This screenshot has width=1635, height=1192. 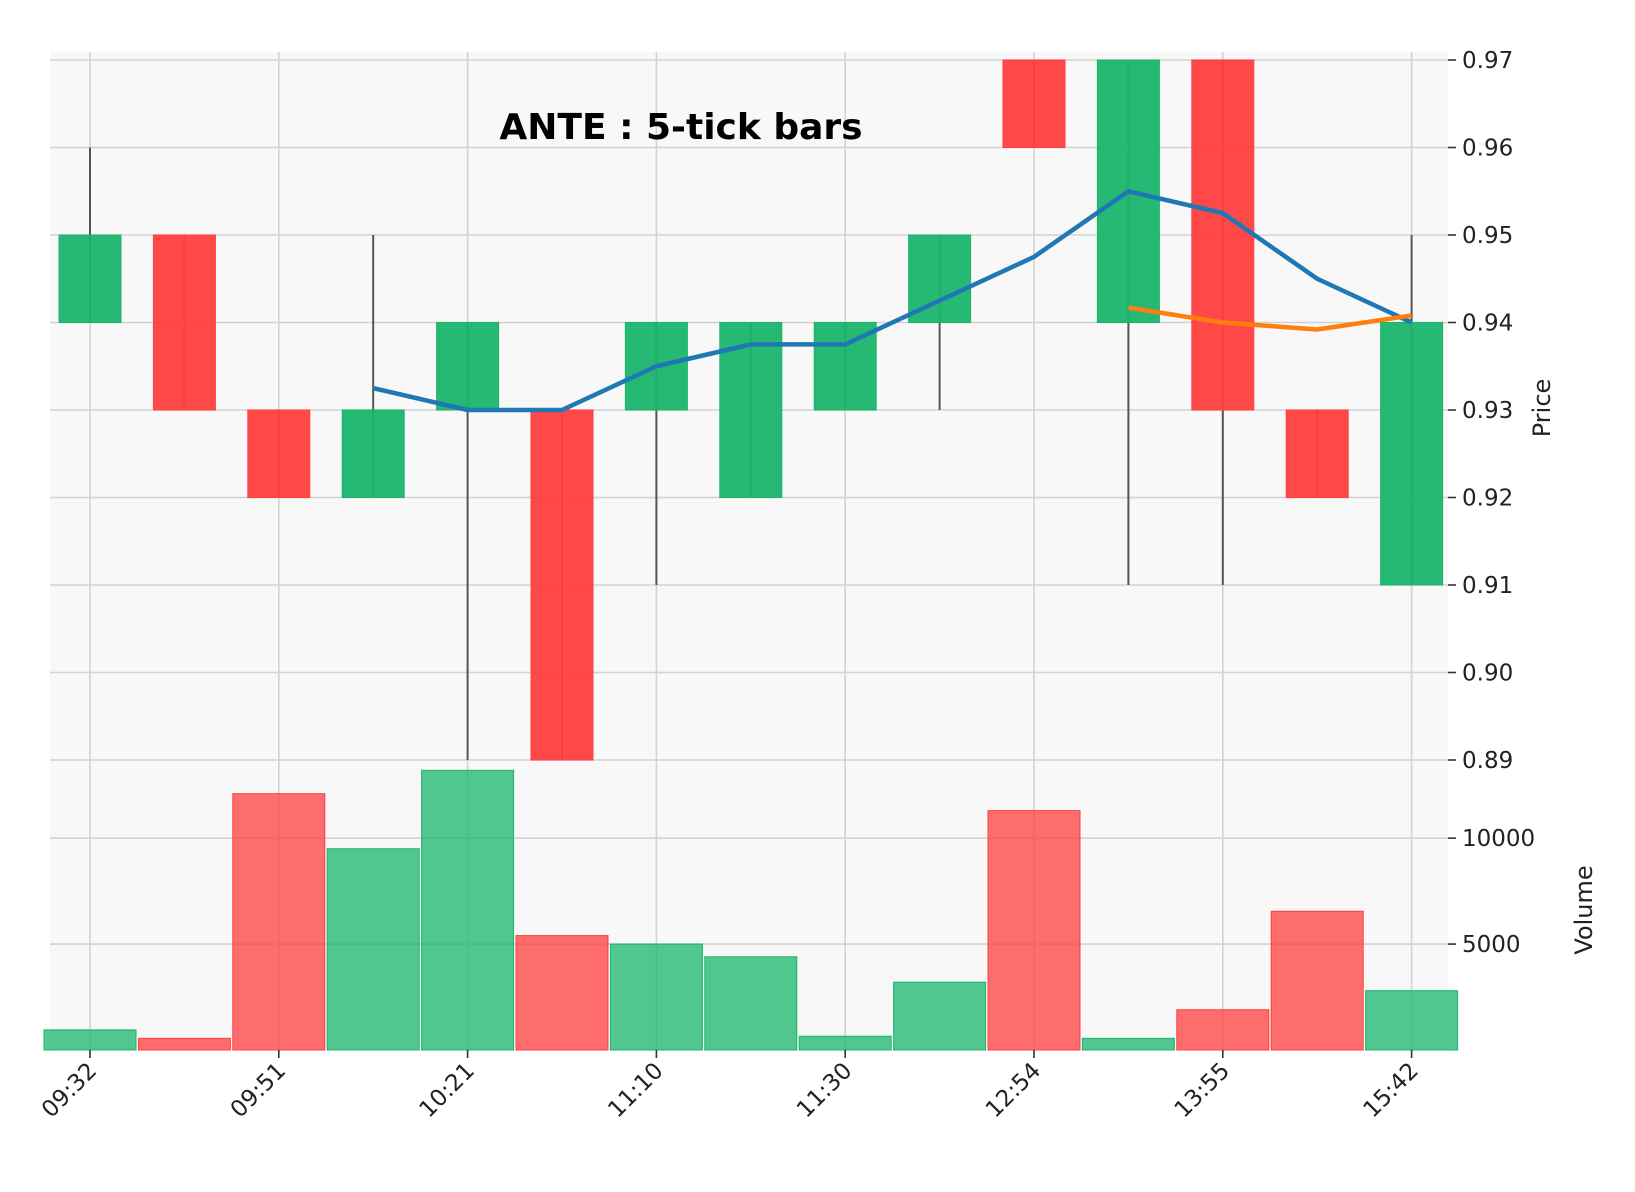 What do you see at coordinates (1487, 761) in the screenshot?
I see `price-tick-label: 0.89` at bounding box center [1487, 761].